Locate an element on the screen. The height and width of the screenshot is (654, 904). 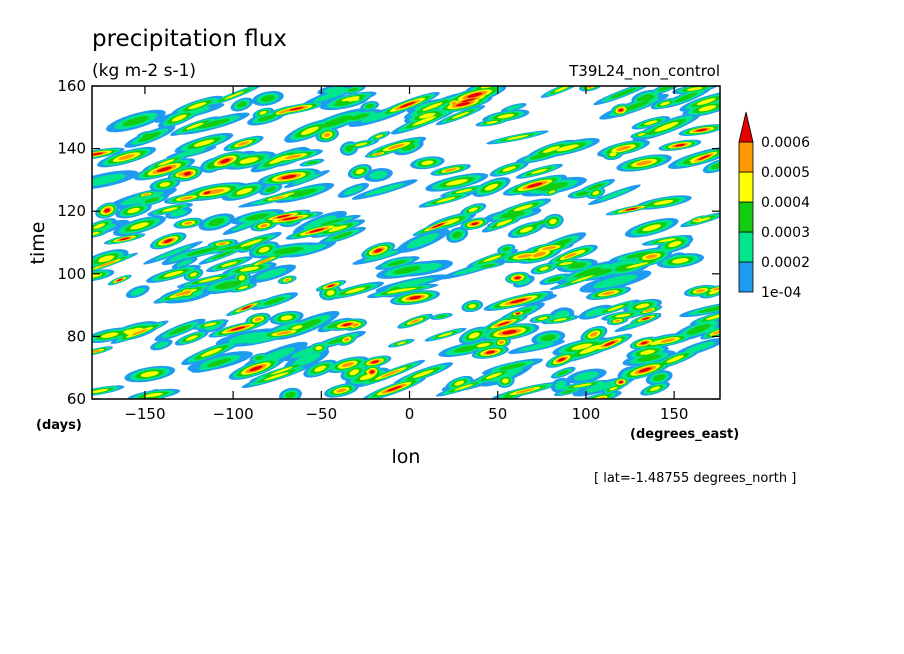
colorbar-label: 1e-04 is located at coordinates (781, 293).